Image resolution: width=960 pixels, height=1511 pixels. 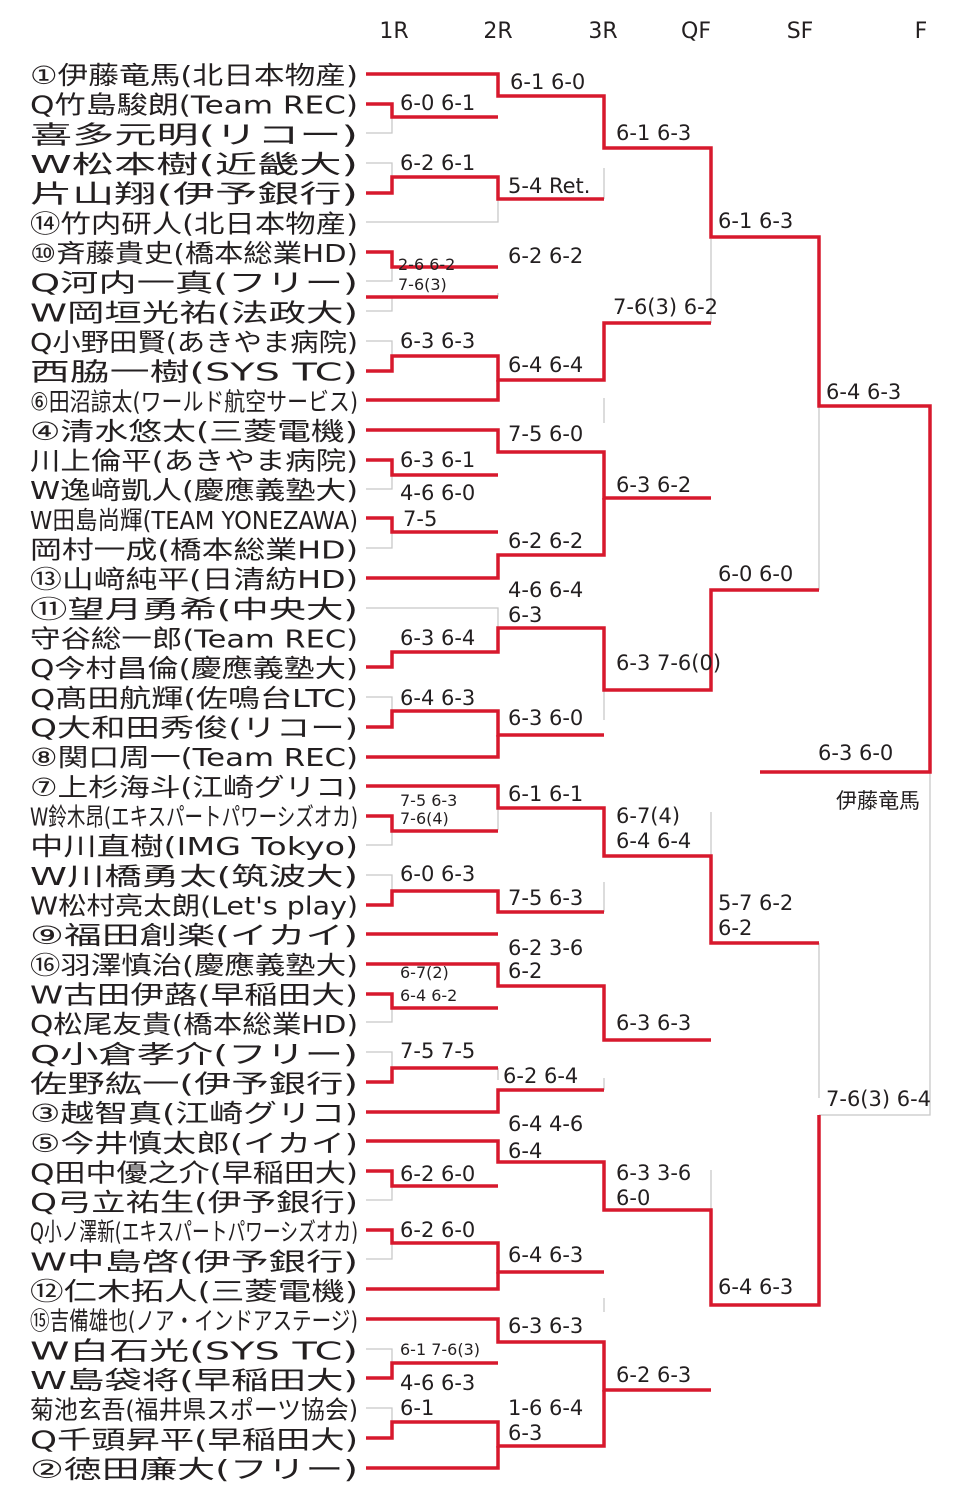 What do you see at coordinates (422, 284) in the screenshot?
I see `match-score: 7-6(3)` at bounding box center [422, 284].